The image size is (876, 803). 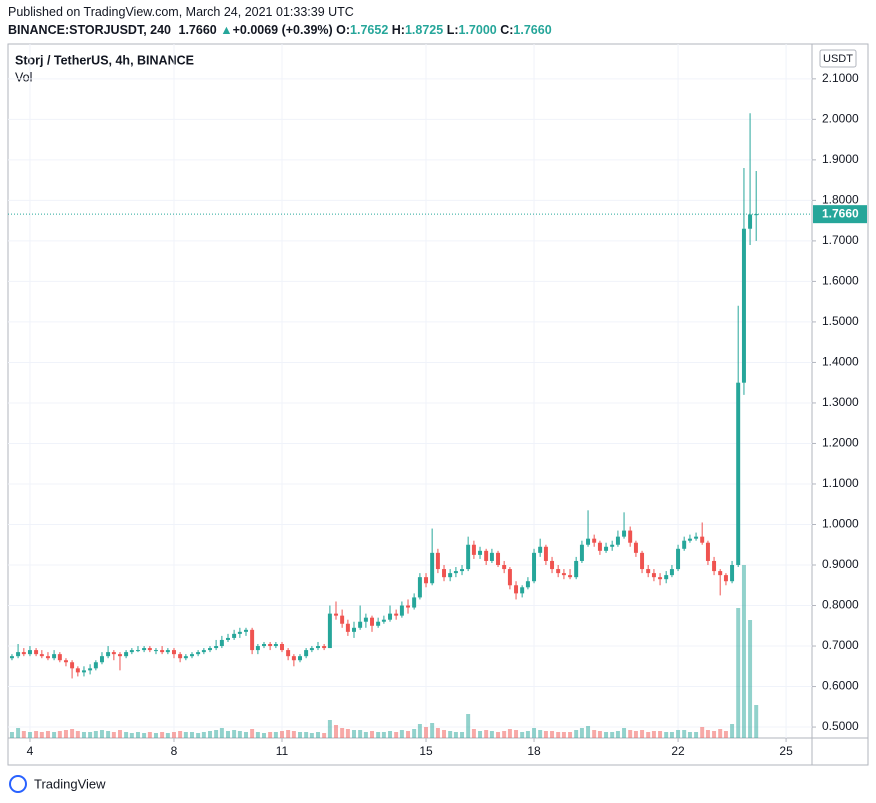 What do you see at coordinates (838, 58) in the screenshot?
I see `currency-box` at bounding box center [838, 58].